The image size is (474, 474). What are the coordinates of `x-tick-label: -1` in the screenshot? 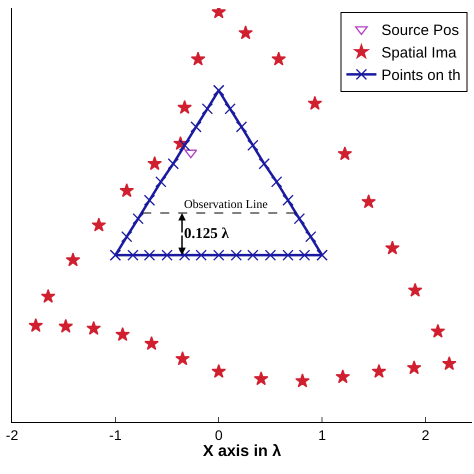 It's located at (115, 434).